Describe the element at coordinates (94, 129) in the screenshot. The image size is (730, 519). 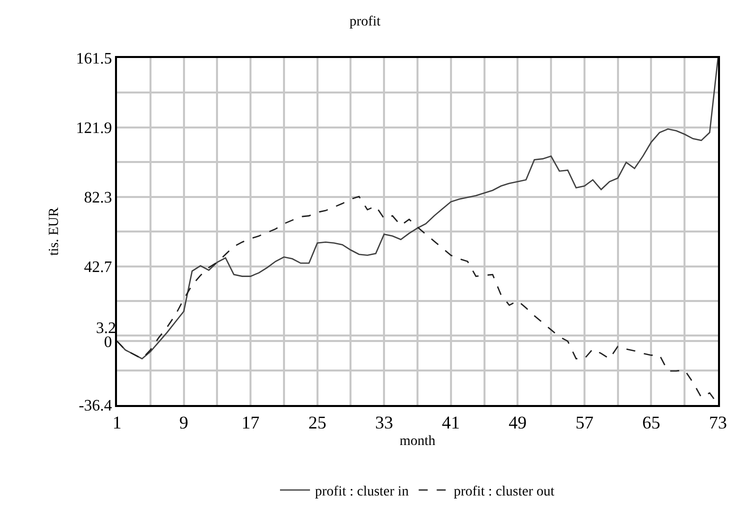
I see `y-tick-label: 121.9` at that location.